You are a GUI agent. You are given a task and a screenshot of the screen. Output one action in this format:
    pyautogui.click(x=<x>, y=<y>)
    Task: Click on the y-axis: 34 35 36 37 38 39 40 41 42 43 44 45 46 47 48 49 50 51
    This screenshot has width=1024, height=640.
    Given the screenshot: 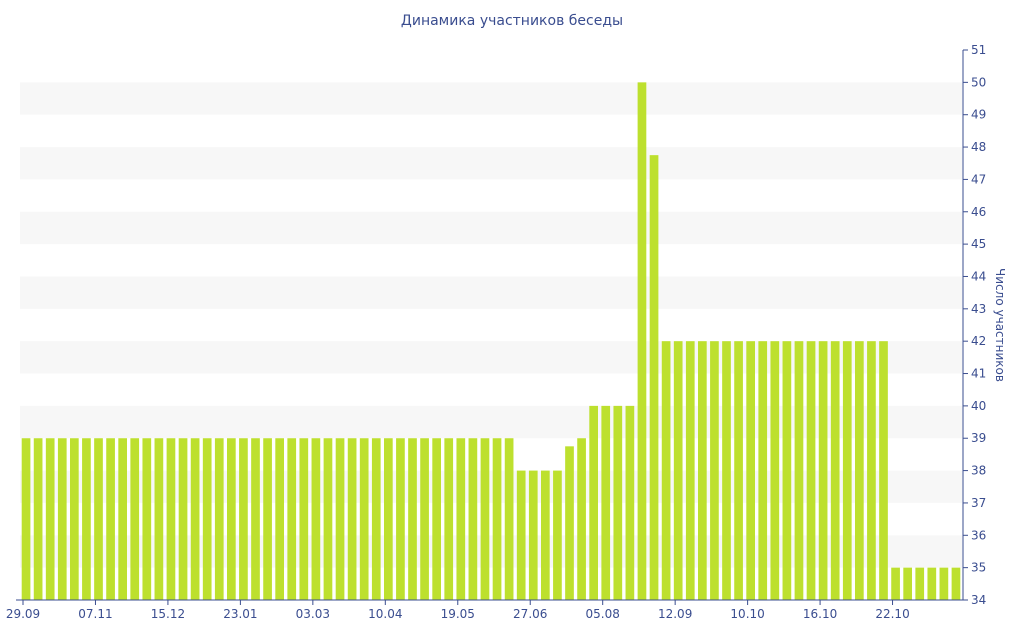 What is the action you would take?
    pyautogui.click(x=974, y=325)
    